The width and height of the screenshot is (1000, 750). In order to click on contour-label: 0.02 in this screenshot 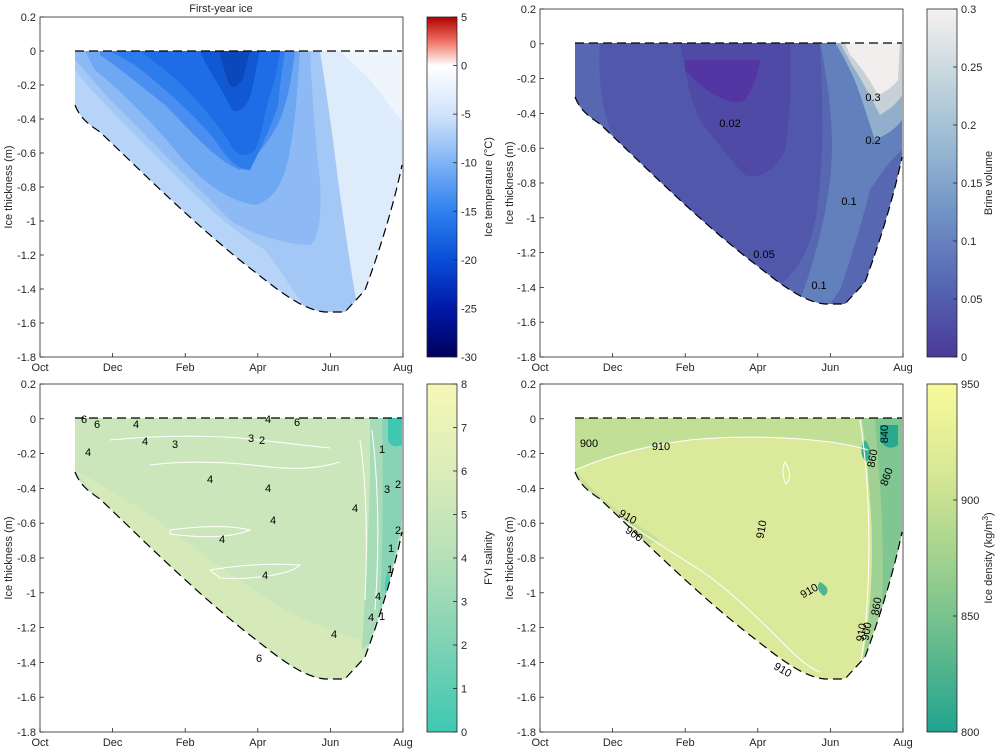, I will do `click(729, 124)`.